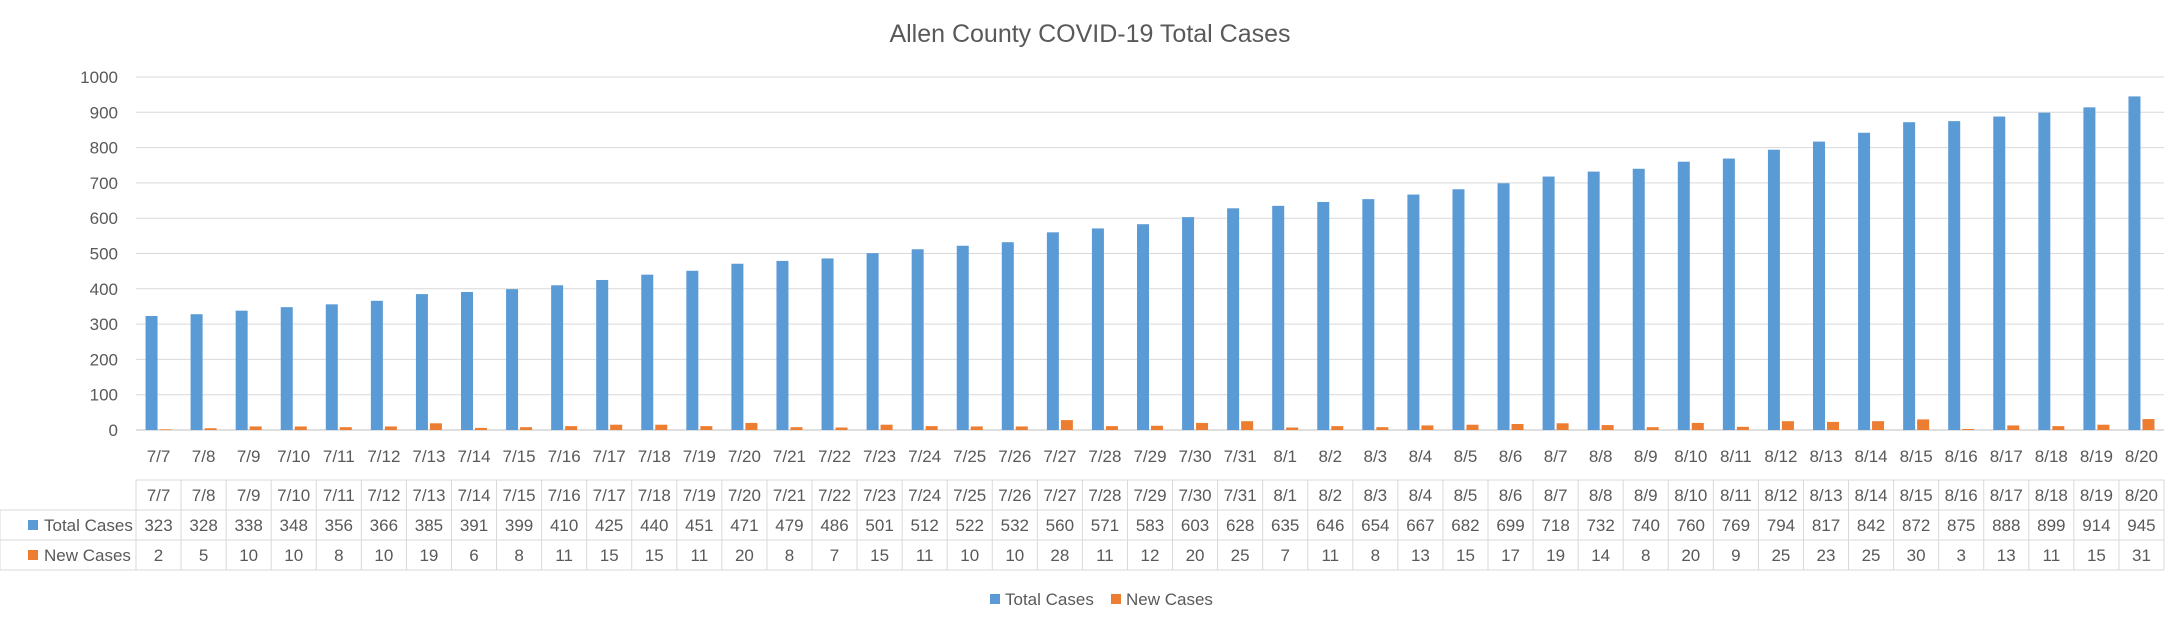  I want to click on x-tick-label: 7/23, so click(879, 456).